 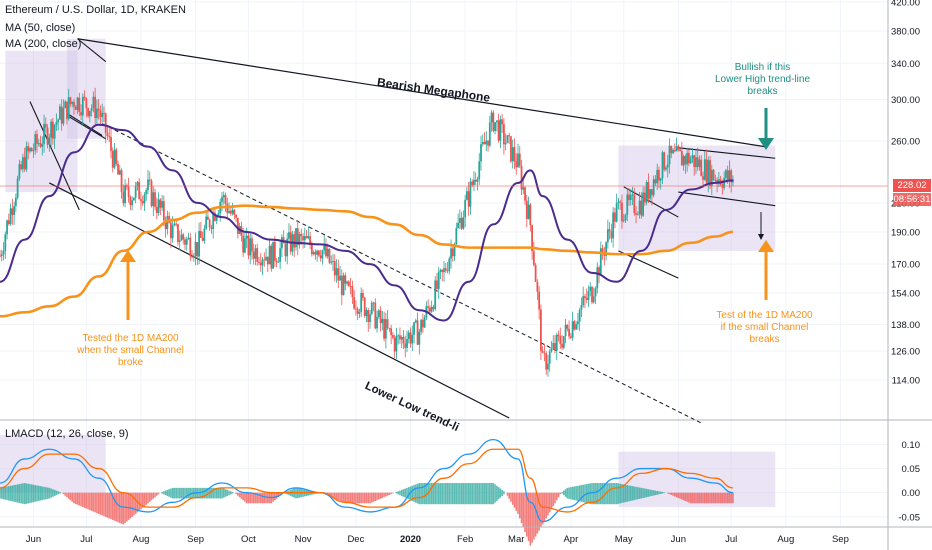 I want to click on macd-legend: LMACD (12, 26, close, 9), so click(x=67, y=434).